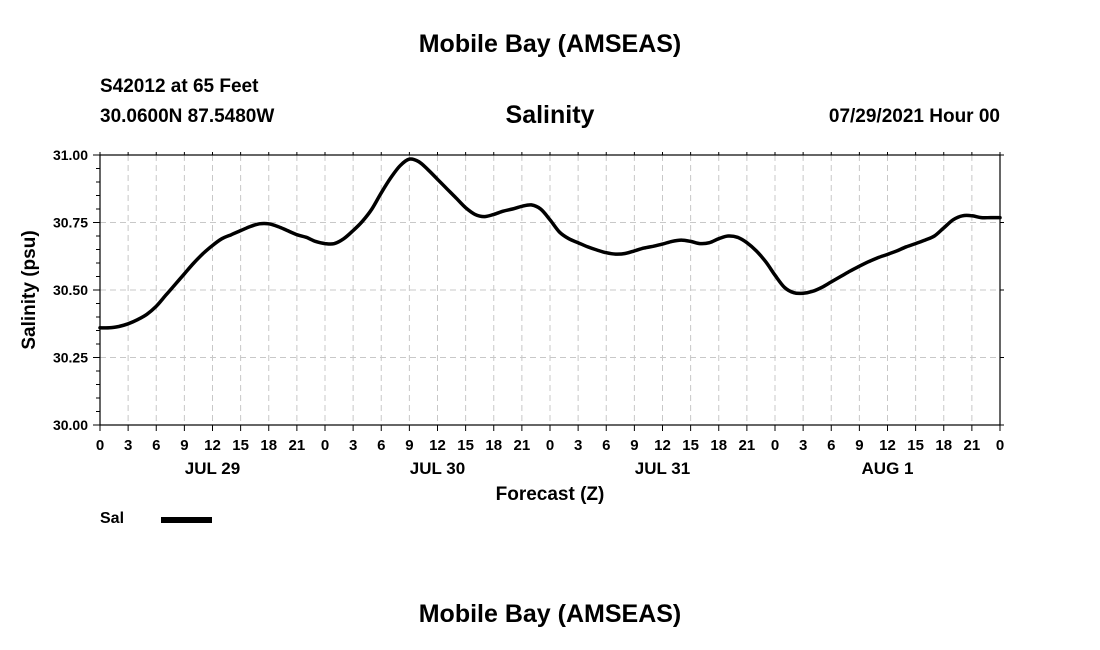 The height and width of the screenshot is (650, 1100). I want to click on coordinates-label: 30.0600N 87.5480W, so click(187, 116).